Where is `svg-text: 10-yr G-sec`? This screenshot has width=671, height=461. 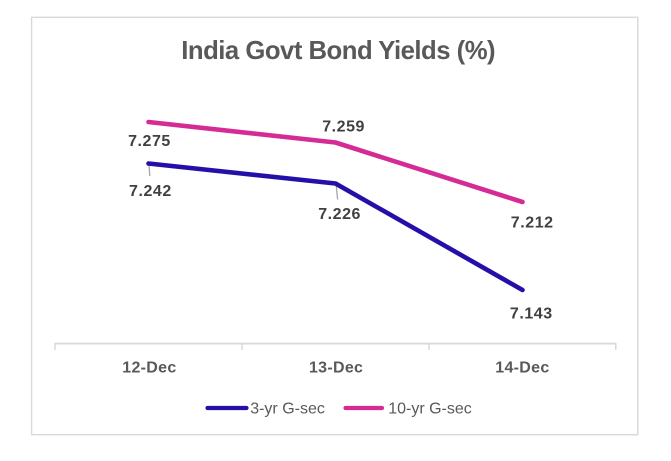 svg-text: 10-yr G-sec is located at coordinates (430, 409).